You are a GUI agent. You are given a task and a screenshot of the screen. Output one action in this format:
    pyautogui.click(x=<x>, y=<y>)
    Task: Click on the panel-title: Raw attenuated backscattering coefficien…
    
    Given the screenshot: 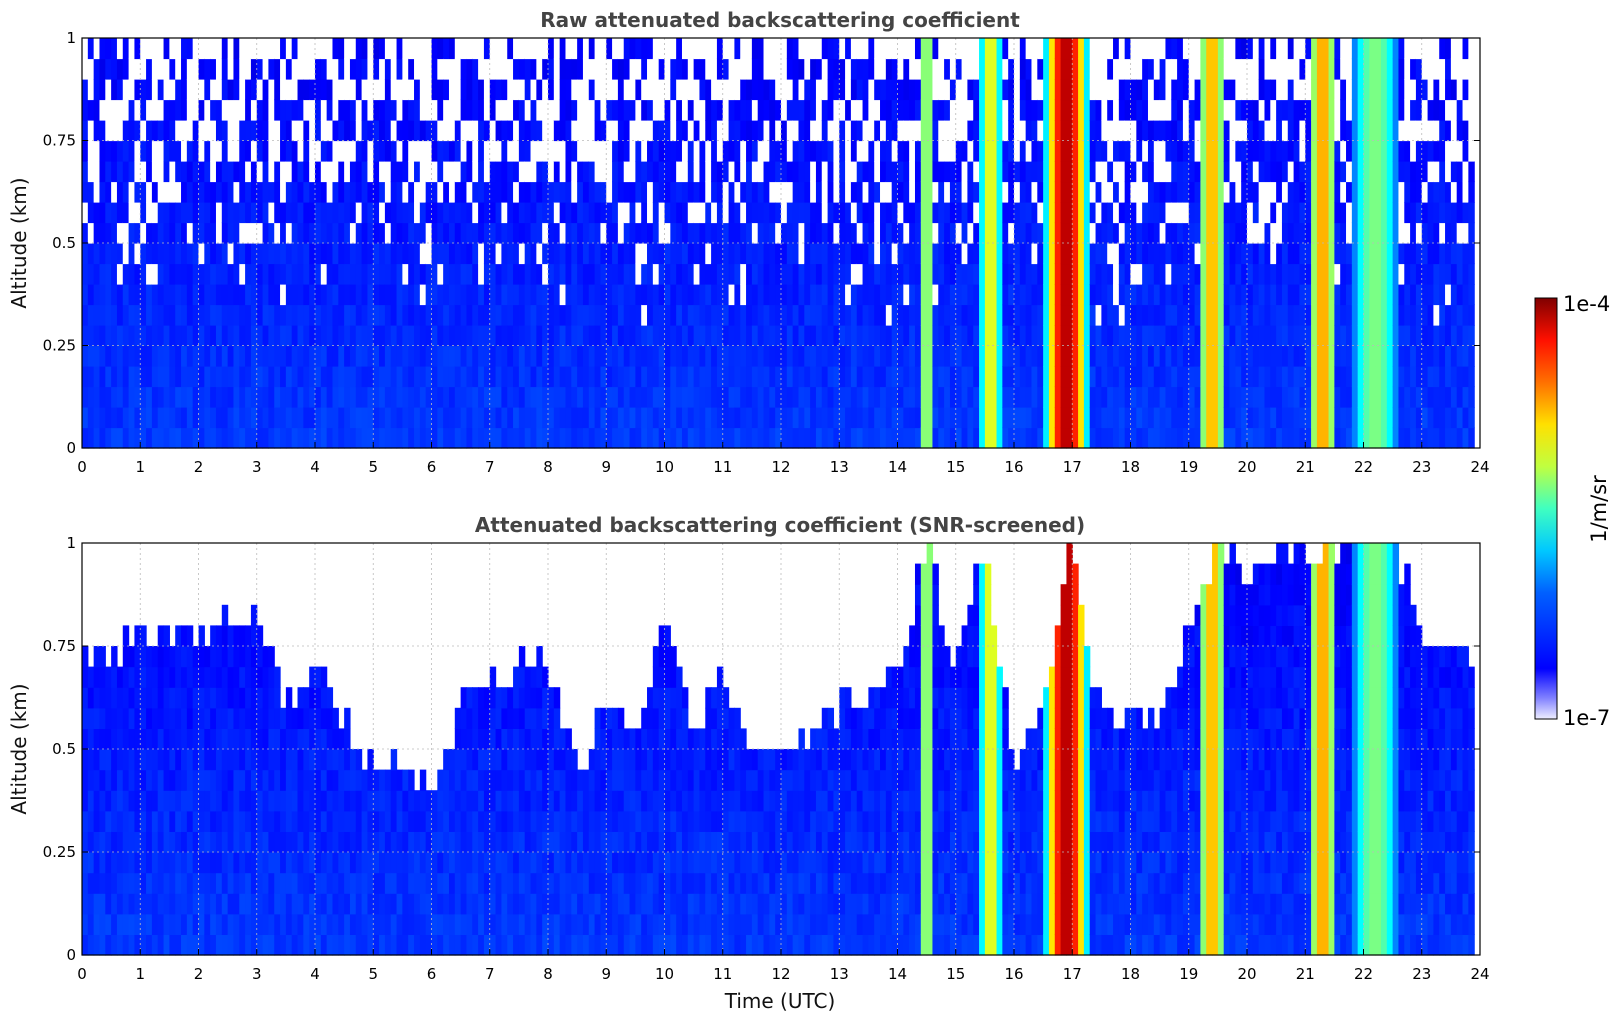 What is the action you would take?
    pyautogui.click(x=780, y=20)
    